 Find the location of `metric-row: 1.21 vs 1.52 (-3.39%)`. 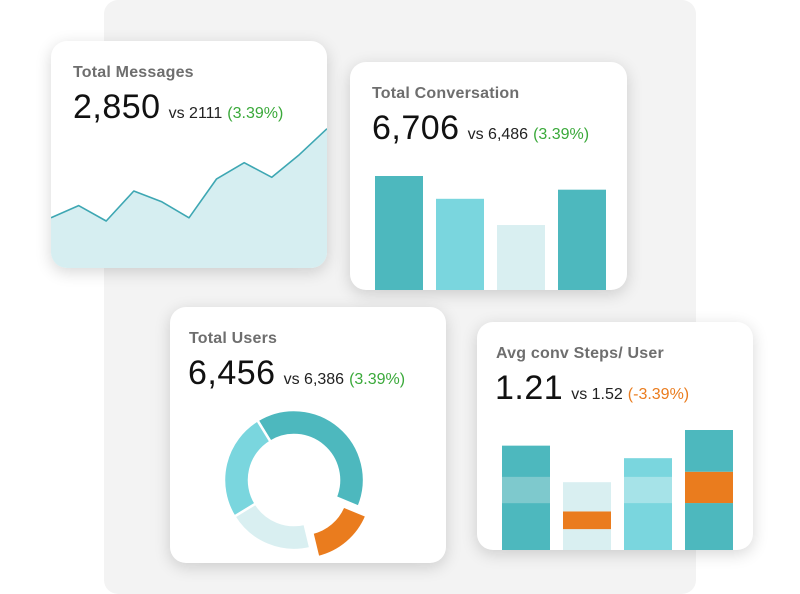

metric-row: 1.21 vs 1.52 (-3.39%) is located at coordinates (592, 388).